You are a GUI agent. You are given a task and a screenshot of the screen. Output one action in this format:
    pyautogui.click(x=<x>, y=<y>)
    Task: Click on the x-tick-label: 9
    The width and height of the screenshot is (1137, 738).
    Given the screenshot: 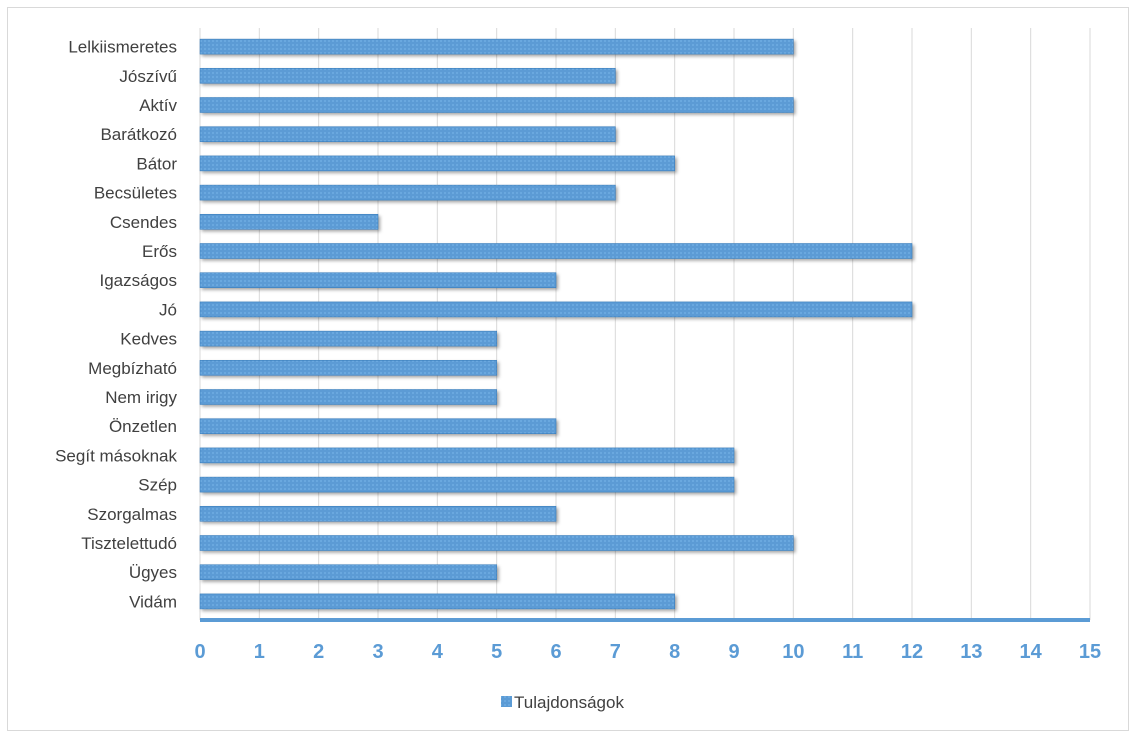 What is the action you would take?
    pyautogui.click(x=733, y=652)
    